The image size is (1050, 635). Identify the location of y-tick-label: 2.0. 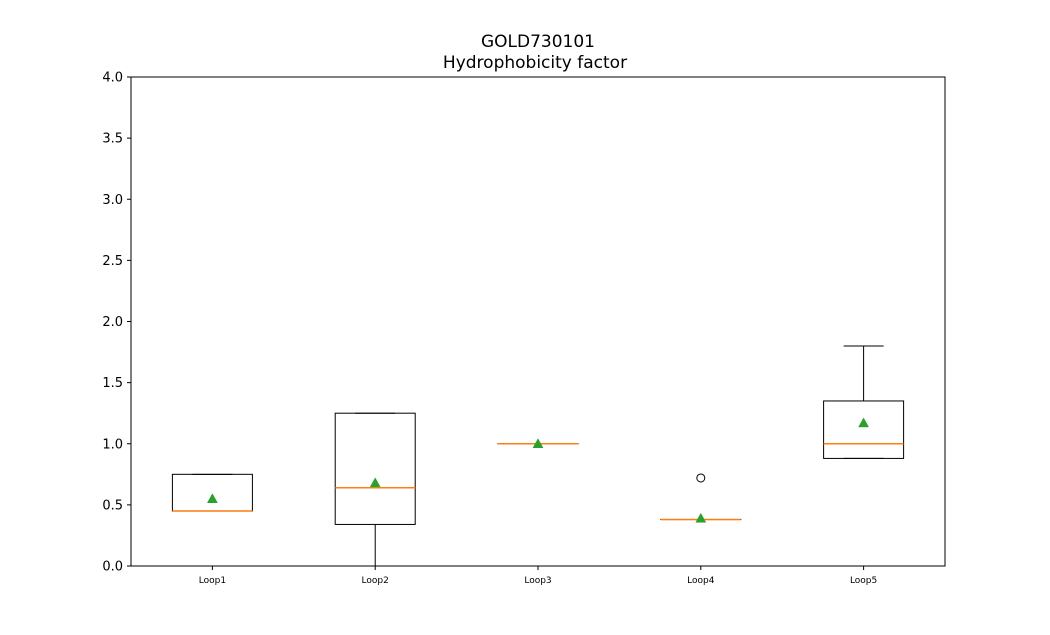
(112, 322).